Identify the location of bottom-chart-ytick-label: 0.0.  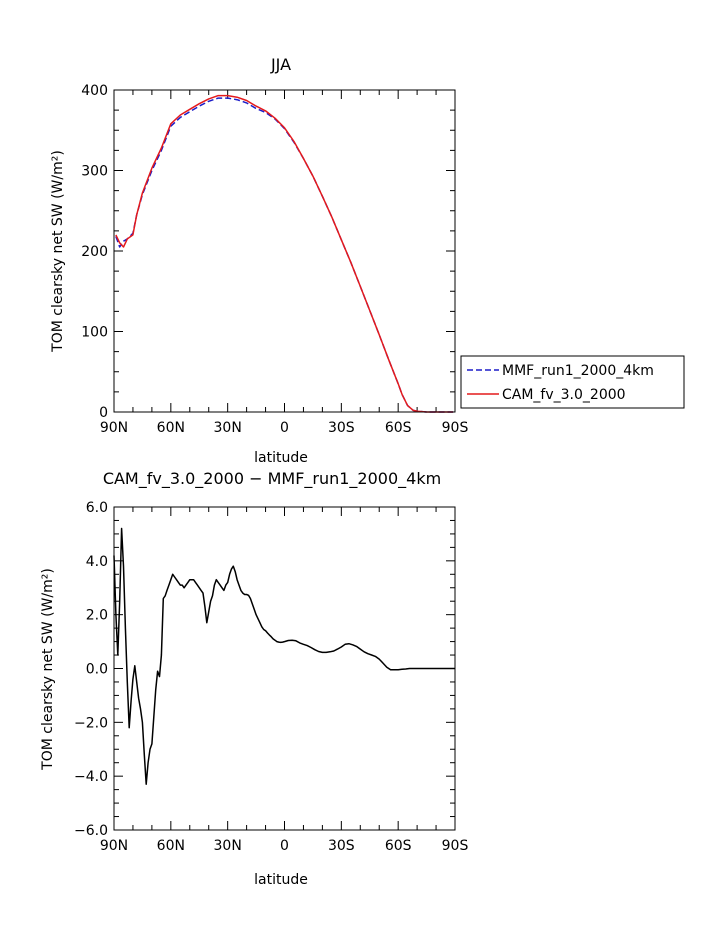
(97, 670).